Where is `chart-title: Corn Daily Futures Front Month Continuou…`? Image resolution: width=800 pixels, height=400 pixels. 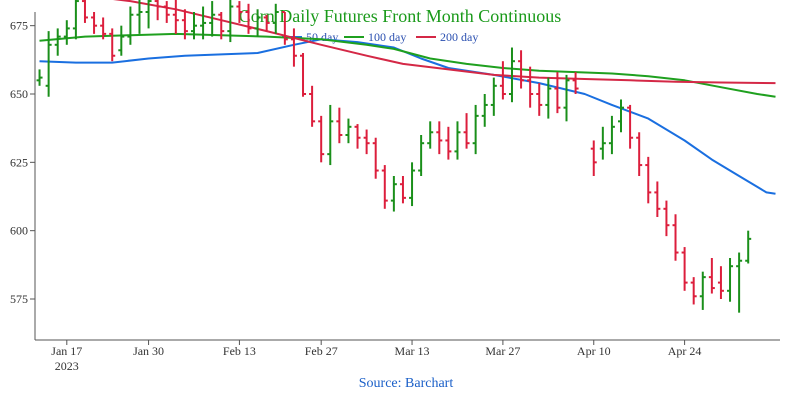
chart-title: Corn Daily Futures Front Month Continuou… is located at coordinates (400, 16).